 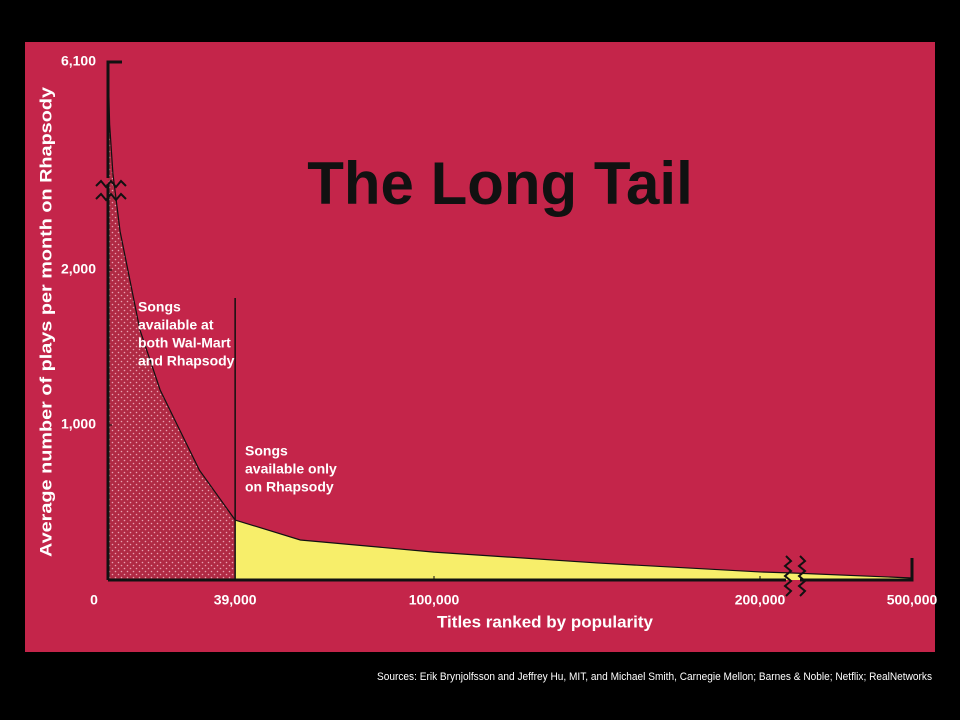 What do you see at coordinates (78, 61) in the screenshot?
I see `y-tick-label: 6,100` at bounding box center [78, 61].